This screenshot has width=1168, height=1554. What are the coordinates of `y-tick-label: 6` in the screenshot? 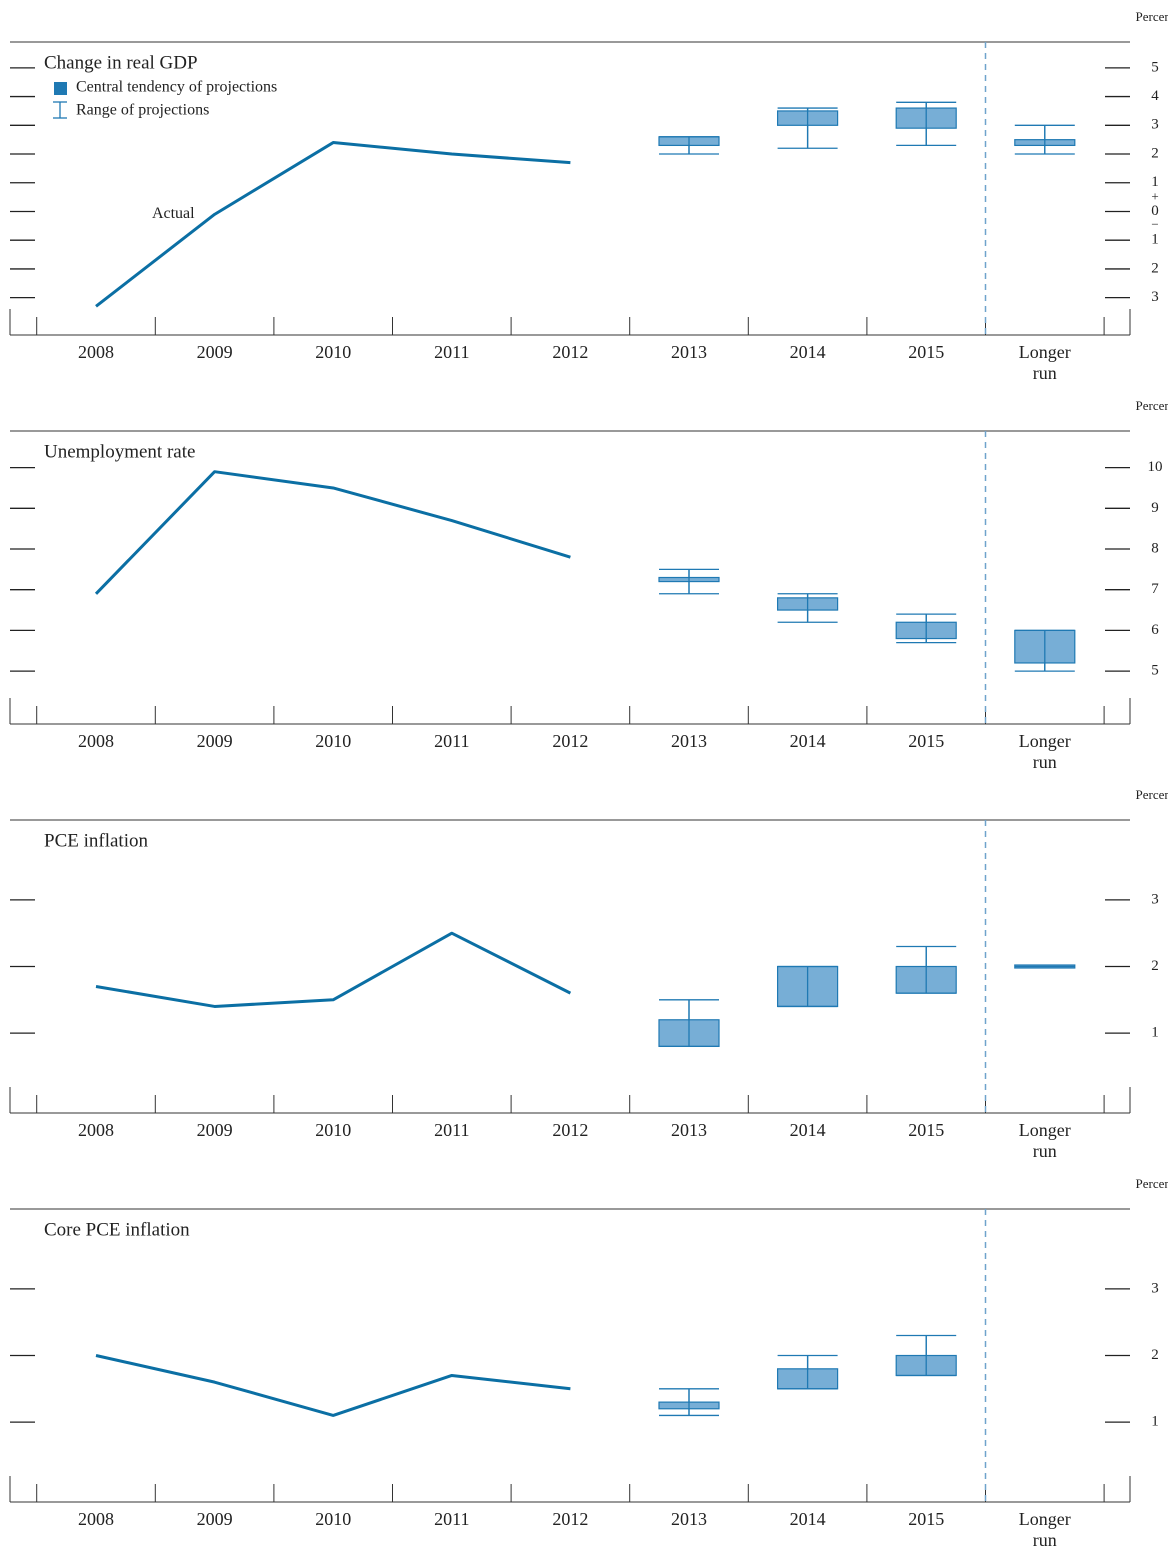 It's located at (1155, 630).